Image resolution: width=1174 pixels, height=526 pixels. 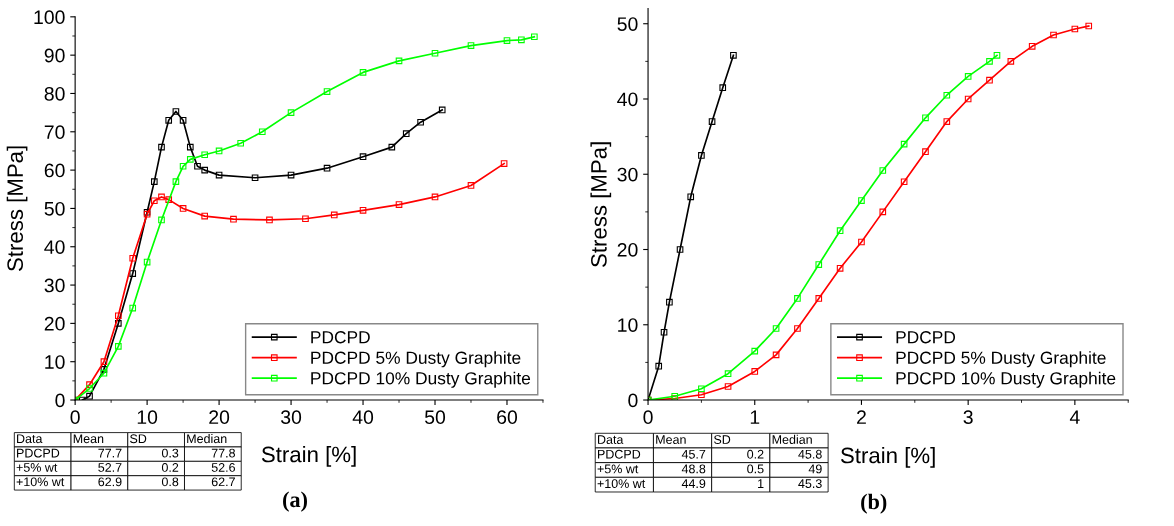 I want to click on y-tick-label: 70, so click(x=54, y=132).